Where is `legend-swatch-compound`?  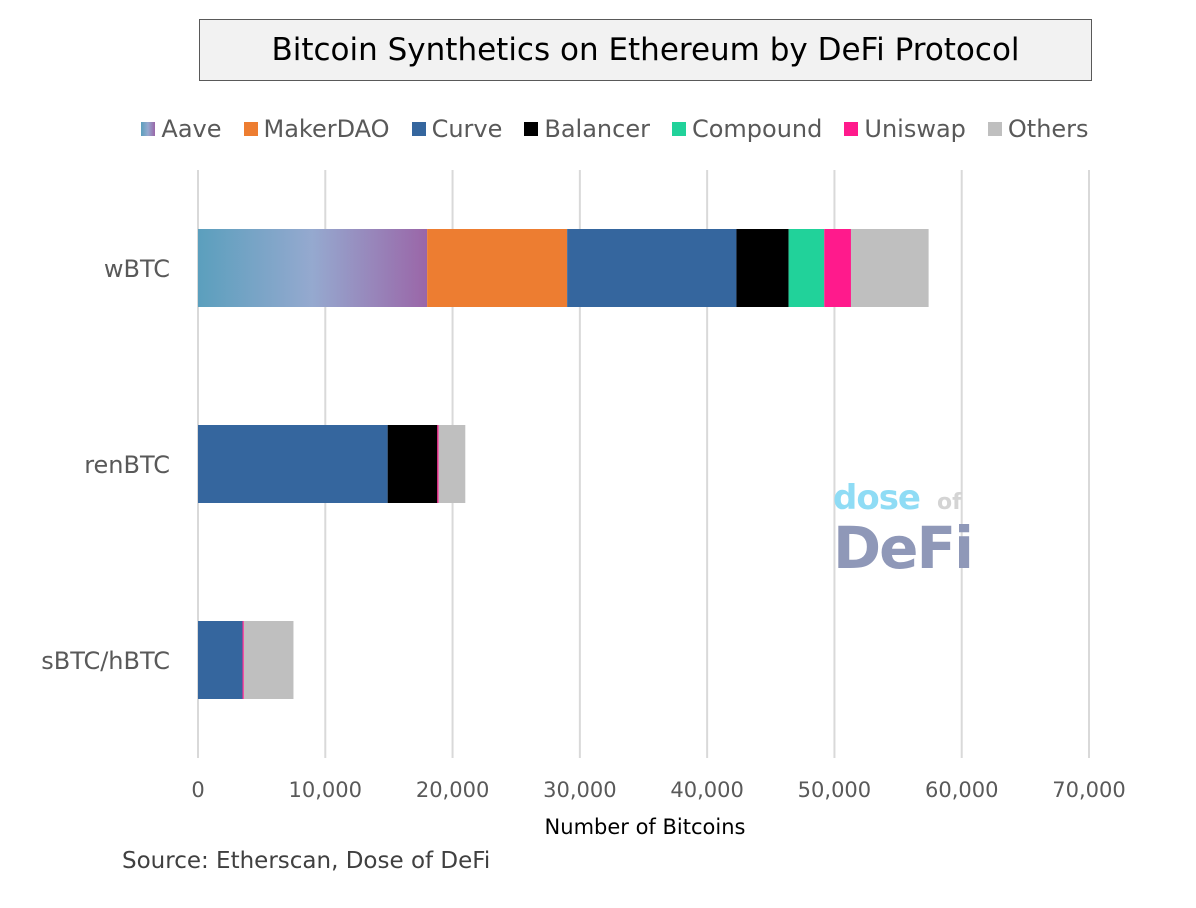
legend-swatch-compound is located at coordinates (678, 129).